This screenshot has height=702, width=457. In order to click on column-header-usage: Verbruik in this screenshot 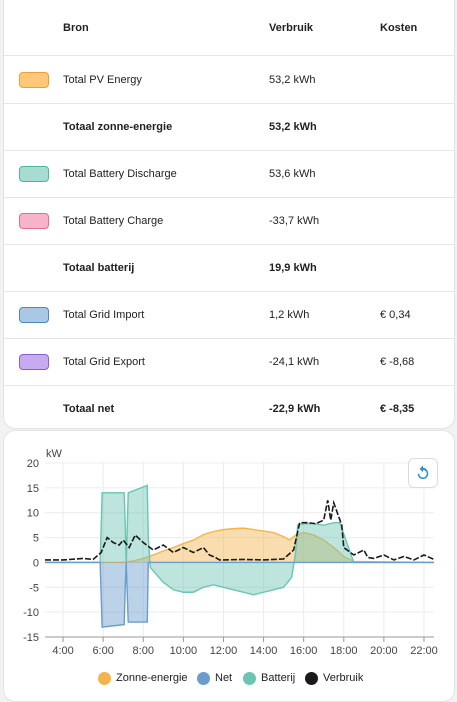, I will do `click(291, 28)`.